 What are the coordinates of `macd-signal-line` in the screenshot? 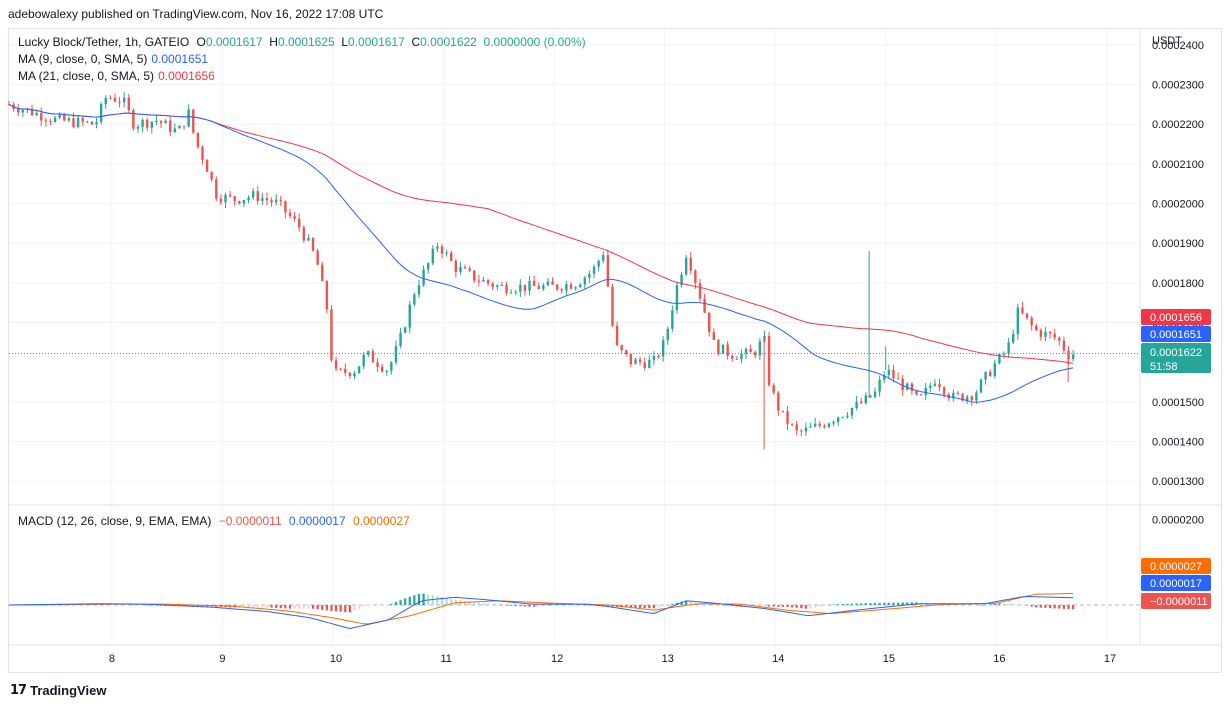 It's located at (541, 608).